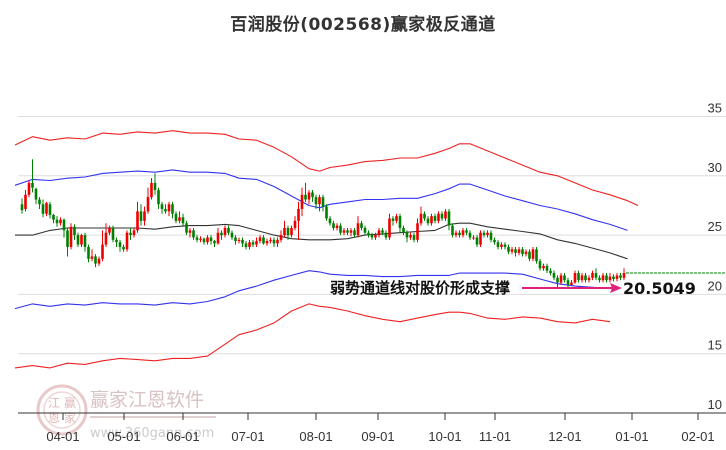  I want to click on watermark: 江赢恩 家赢家江恩软件 www.360gann.com, so click(126, 412).